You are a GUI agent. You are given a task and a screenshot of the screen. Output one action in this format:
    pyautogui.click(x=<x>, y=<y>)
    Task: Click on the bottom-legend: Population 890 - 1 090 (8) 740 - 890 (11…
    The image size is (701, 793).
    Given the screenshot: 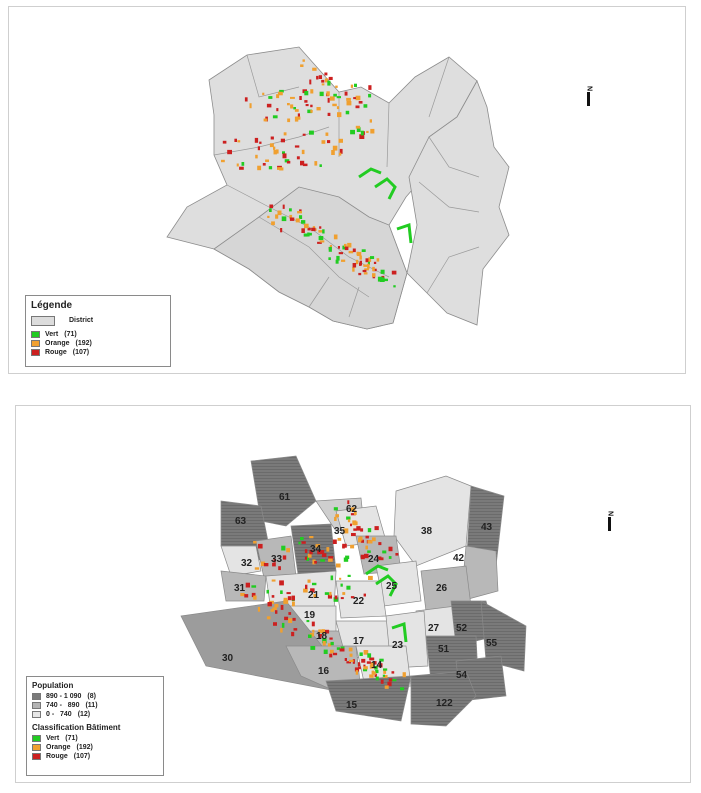 What is the action you would take?
    pyautogui.click(x=95, y=726)
    